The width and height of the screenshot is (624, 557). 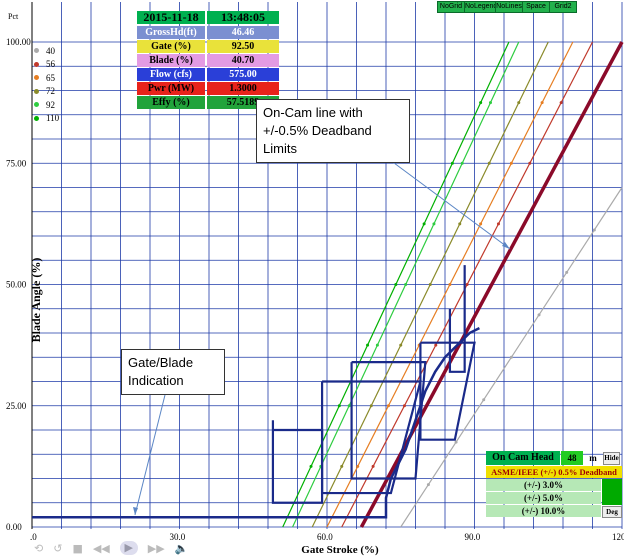 I want to click on legend-item: 110, so click(x=46, y=119).